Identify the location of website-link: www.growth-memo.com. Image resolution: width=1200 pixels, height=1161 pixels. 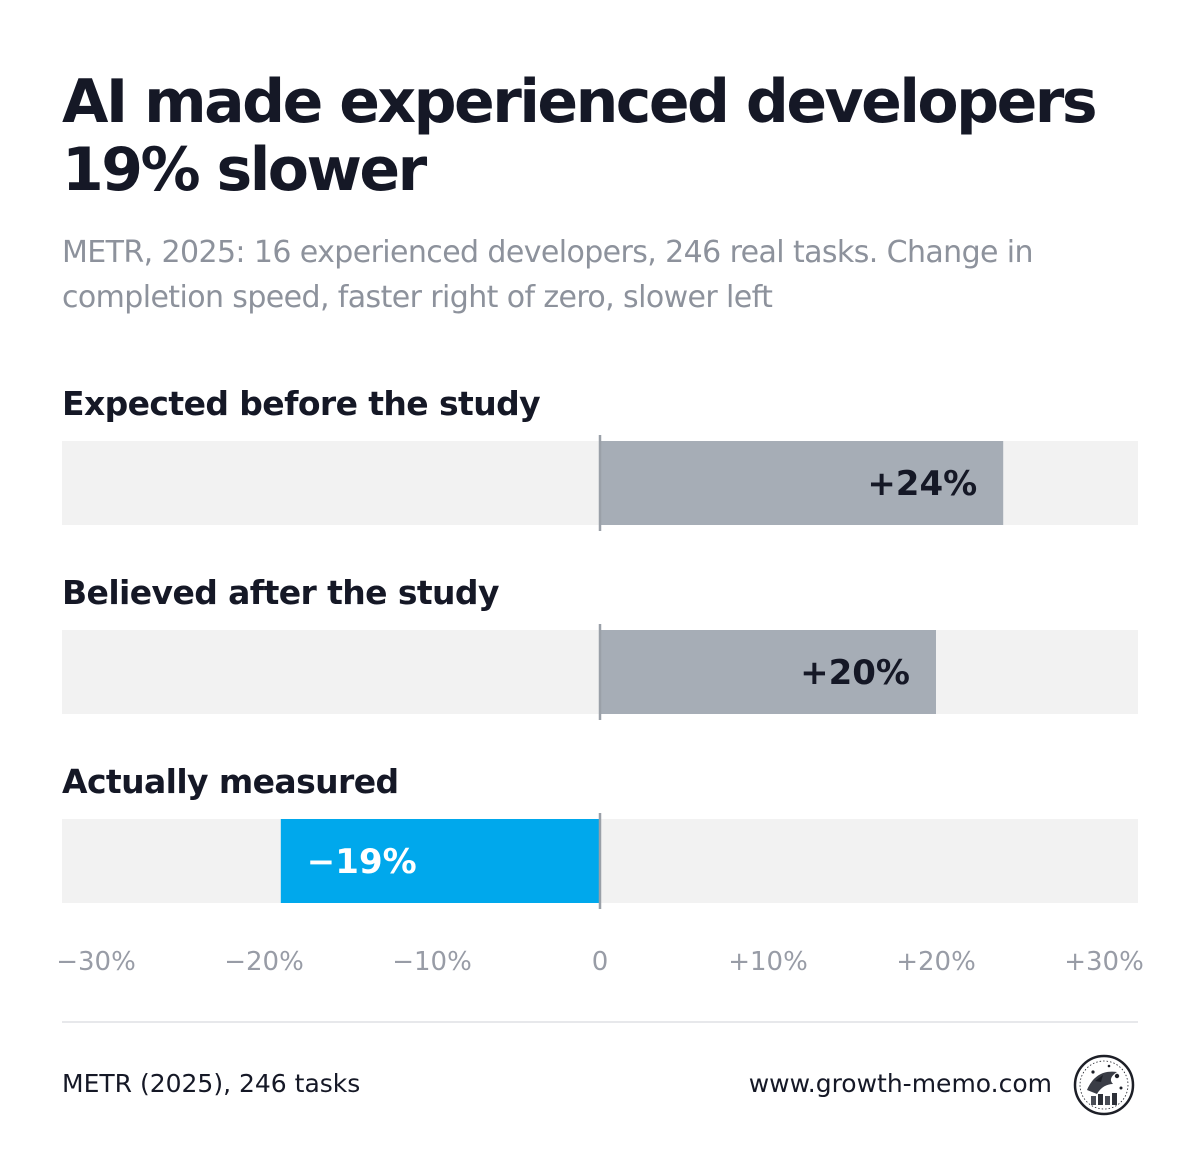
(900, 1083).